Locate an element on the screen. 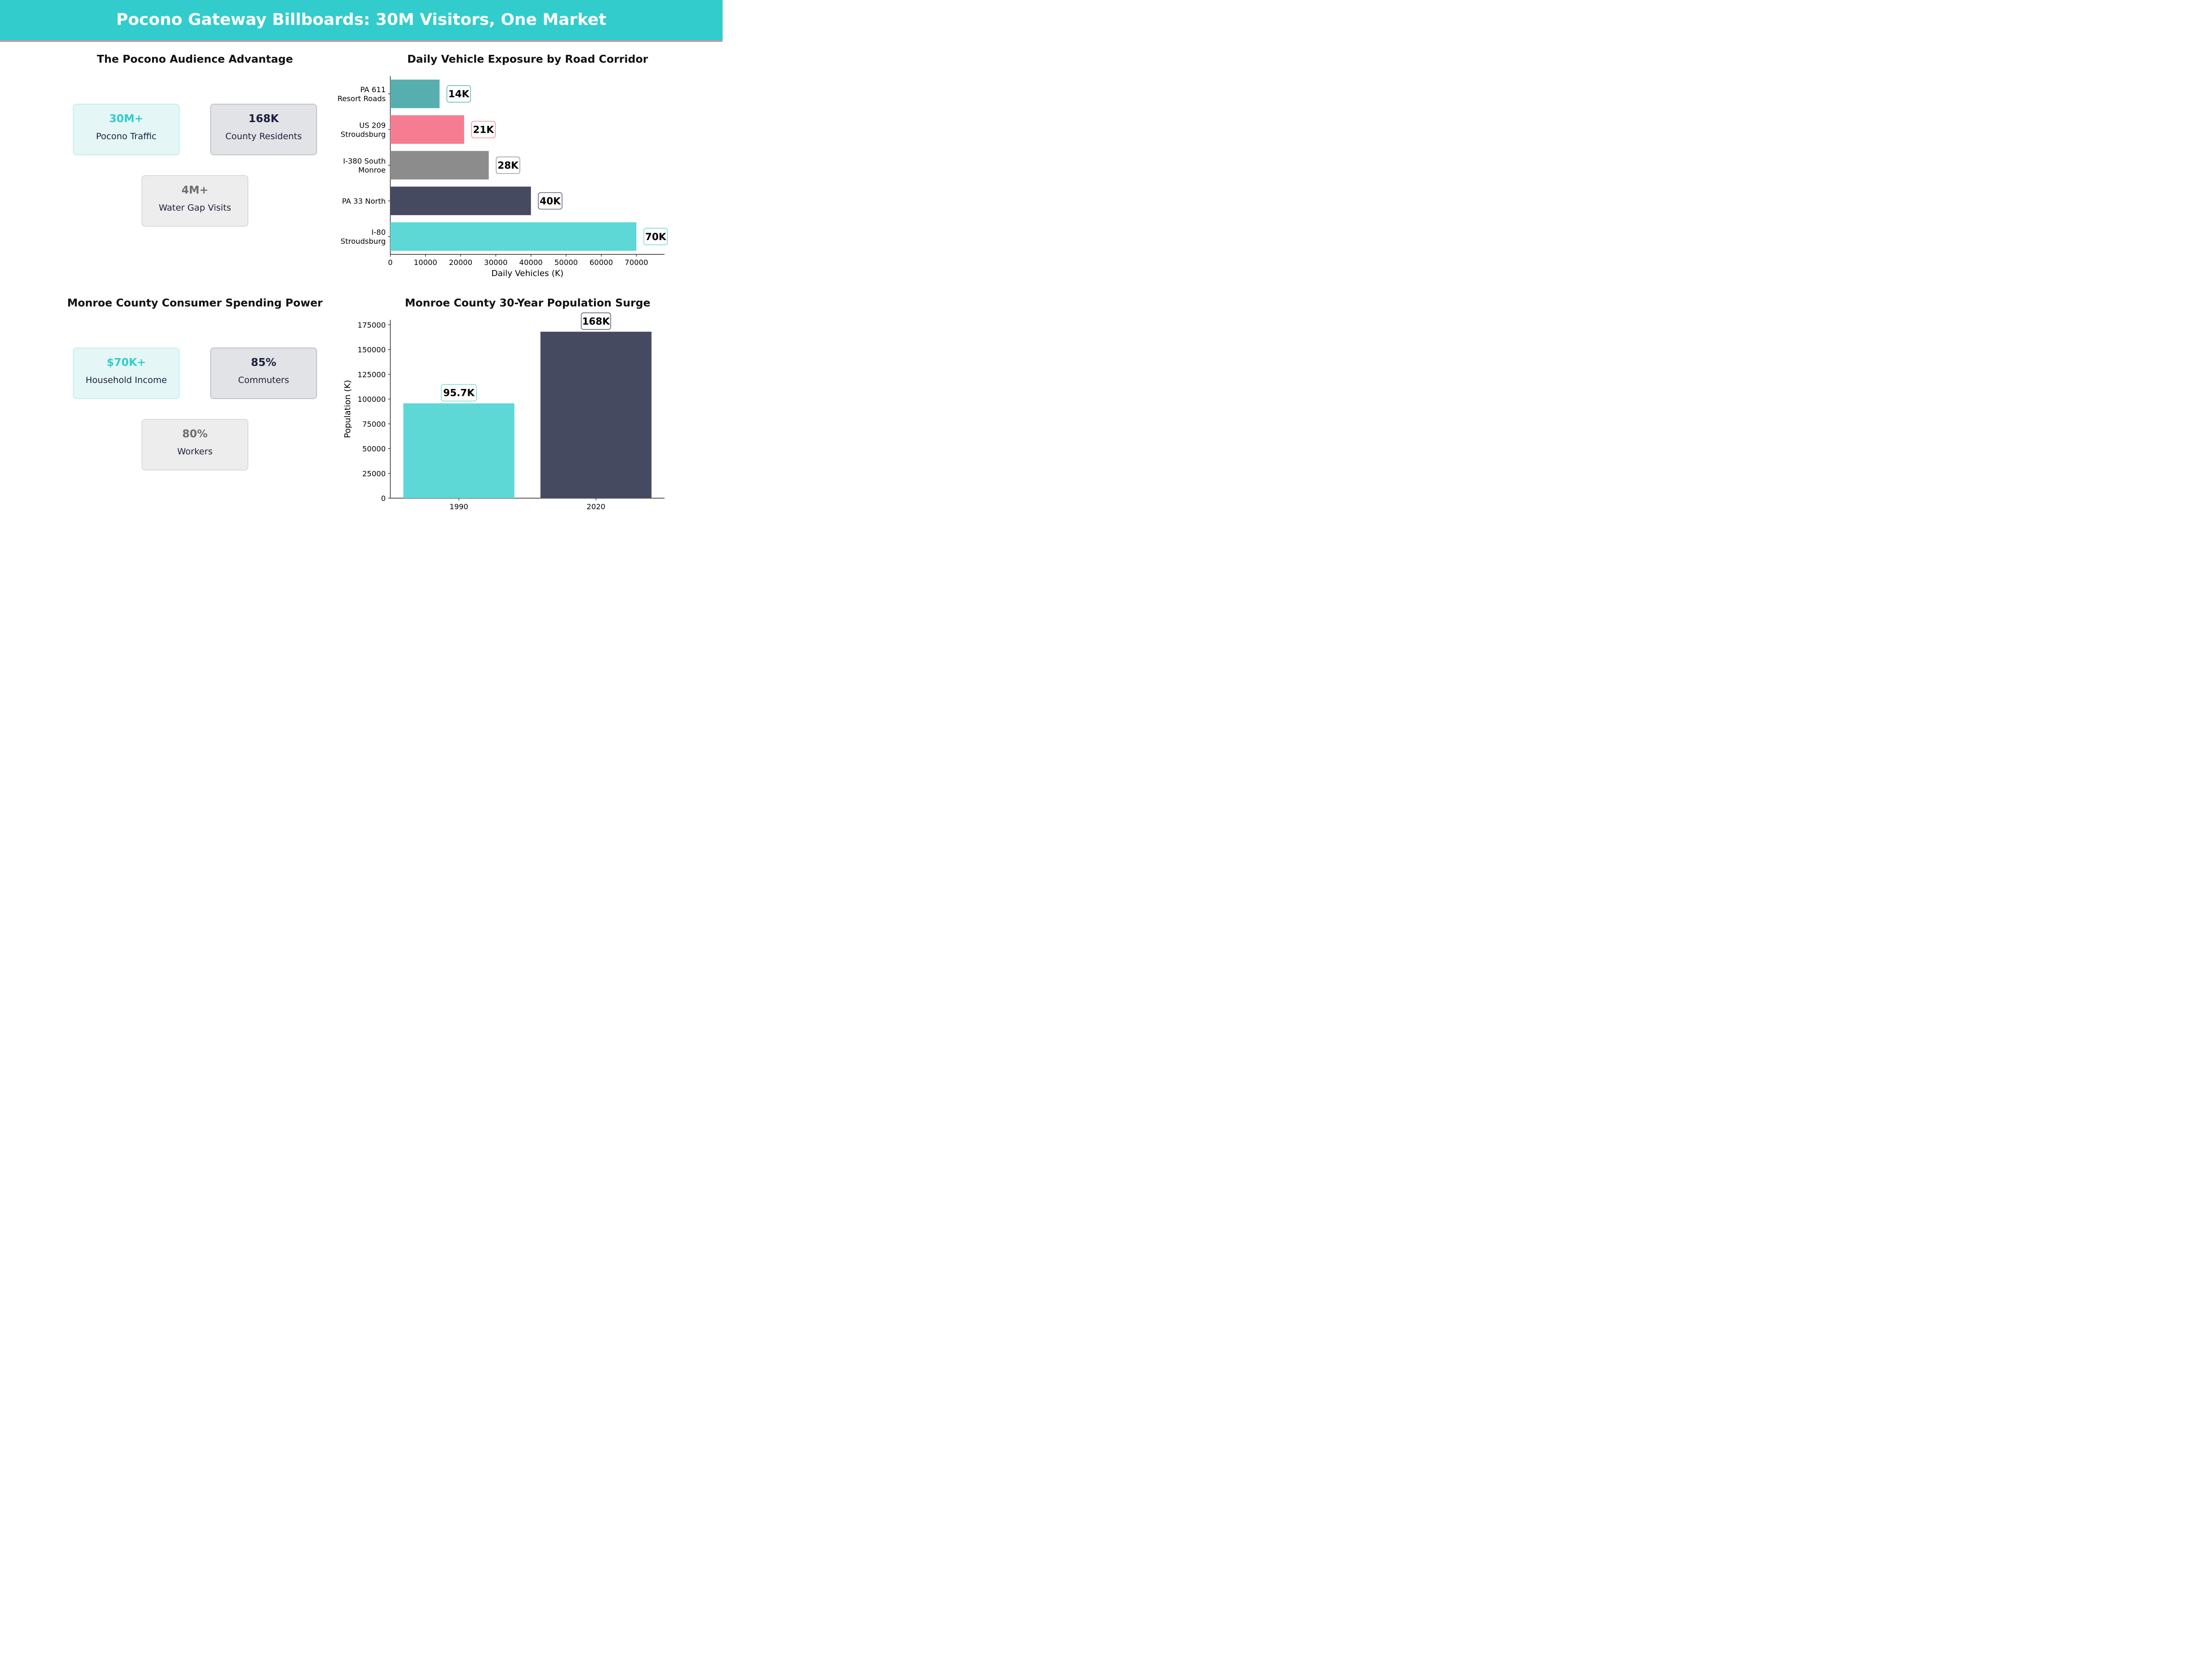 The width and height of the screenshot is (2212, 1659). y-tick-label: Resort Roads is located at coordinates (361, 98).